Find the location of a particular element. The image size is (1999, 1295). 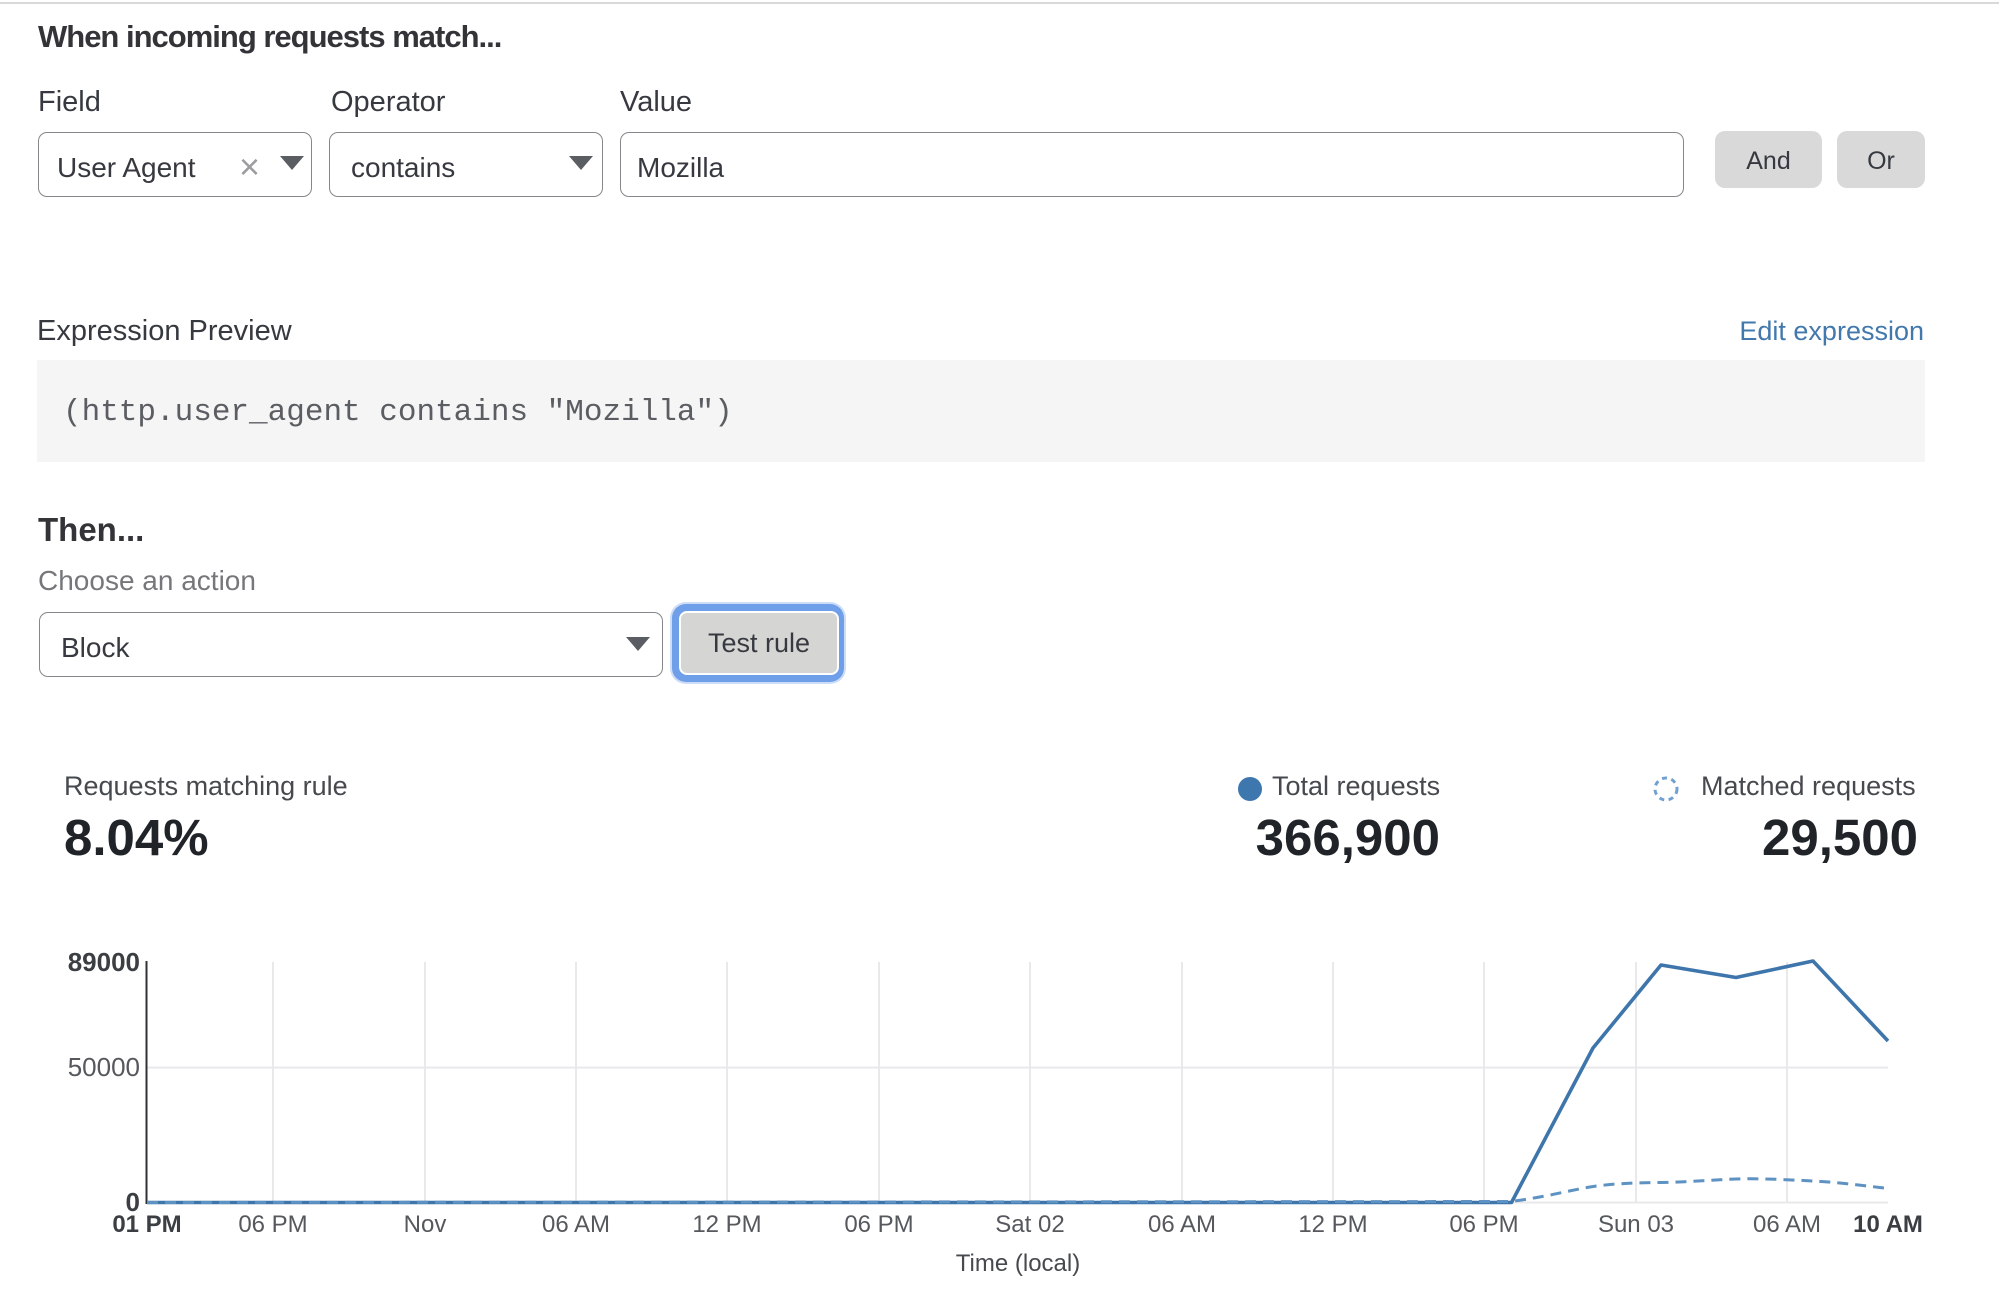

svg-text: Time (local) is located at coordinates (1018, 1263).